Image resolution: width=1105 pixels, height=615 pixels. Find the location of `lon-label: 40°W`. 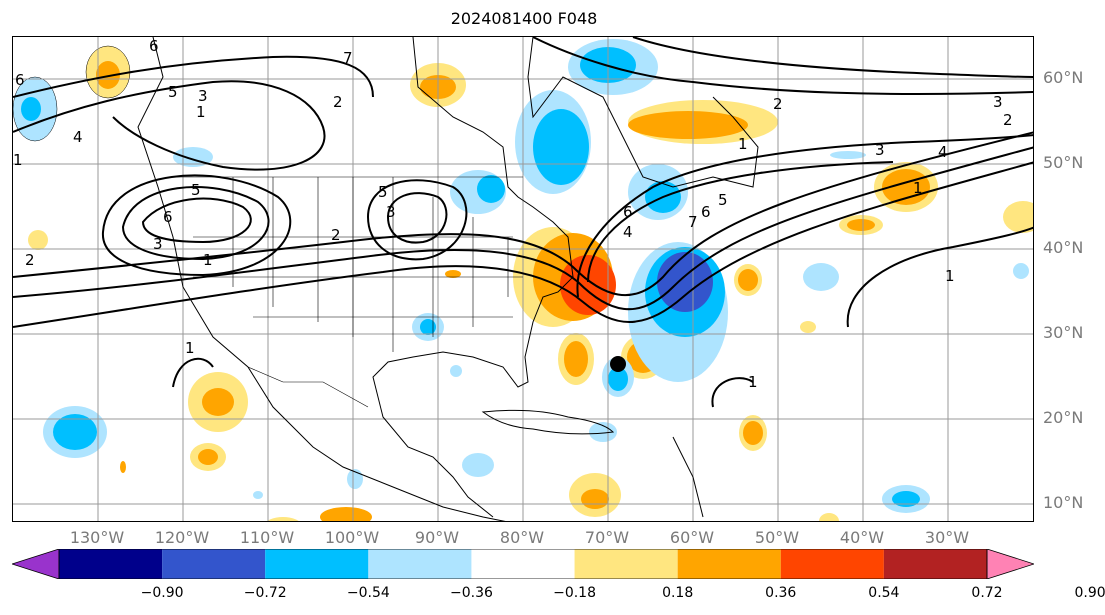

lon-label: 40°W is located at coordinates (862, 537).